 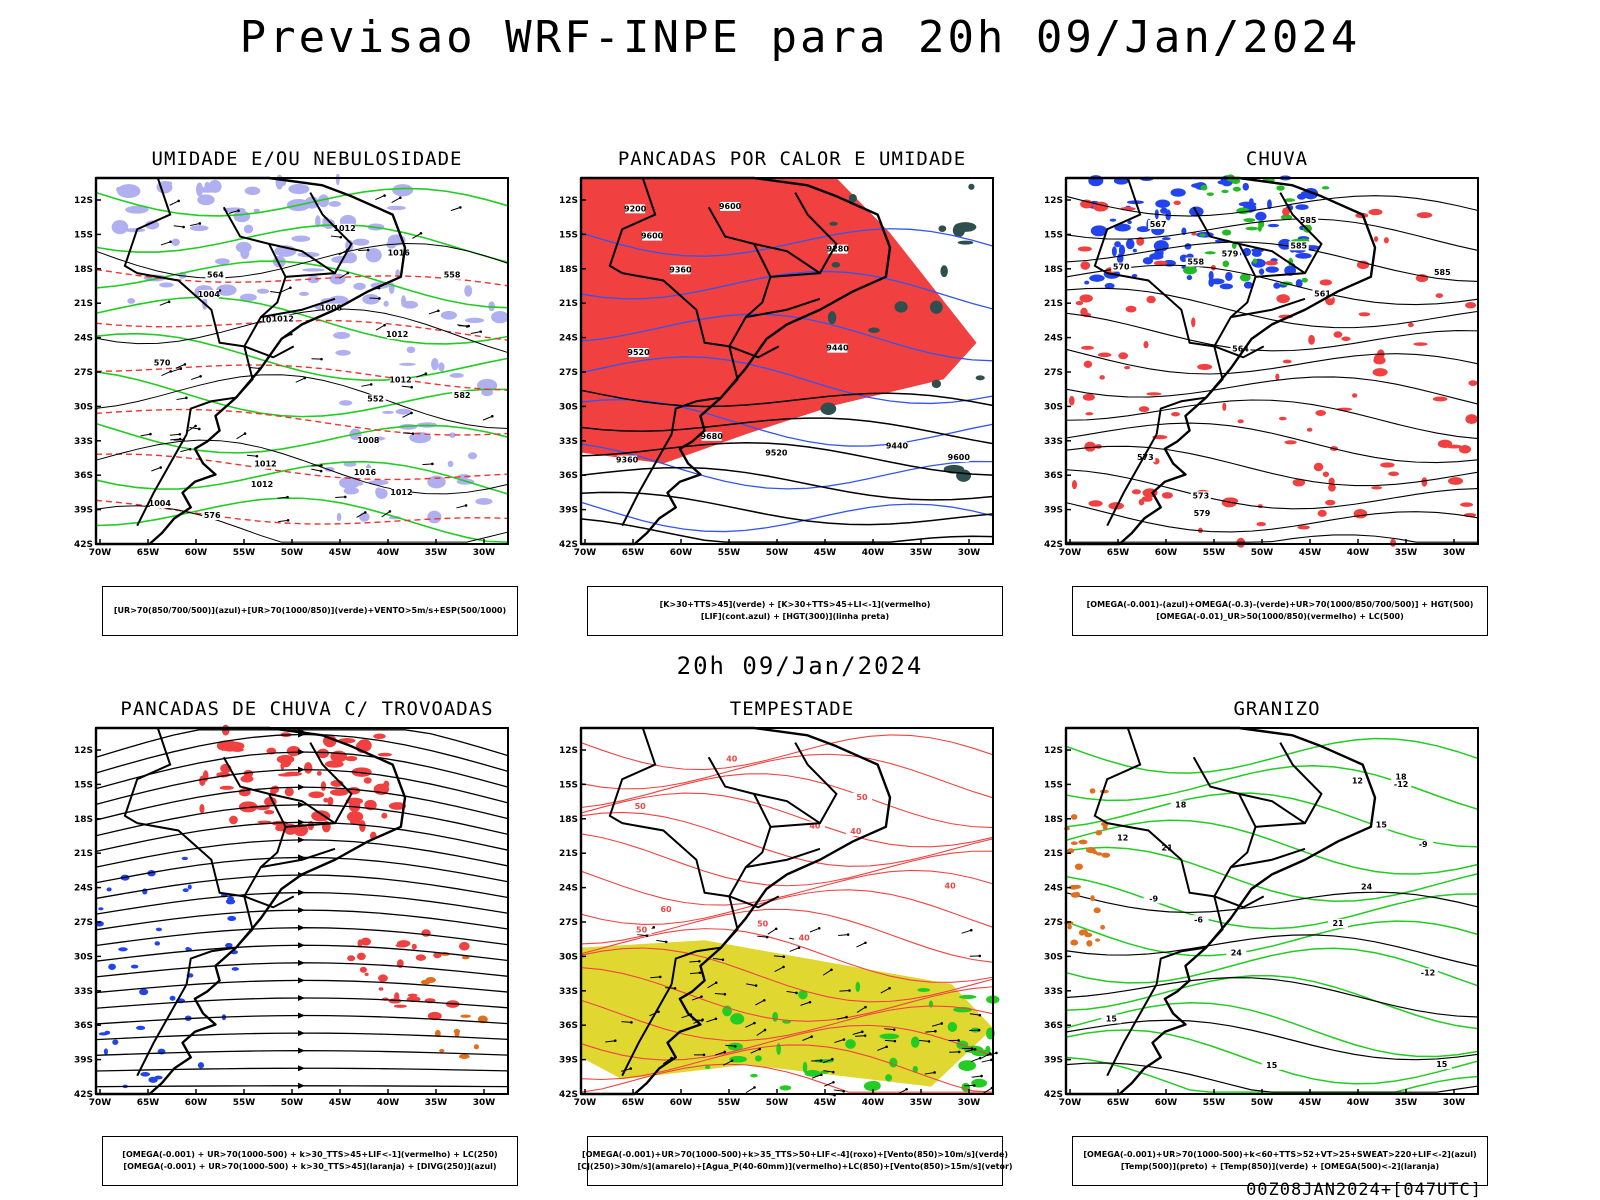 What do you see at coordinates (302, 331) in the screenshot?
I see `pressure-contour` at bounding box center [302, 331].